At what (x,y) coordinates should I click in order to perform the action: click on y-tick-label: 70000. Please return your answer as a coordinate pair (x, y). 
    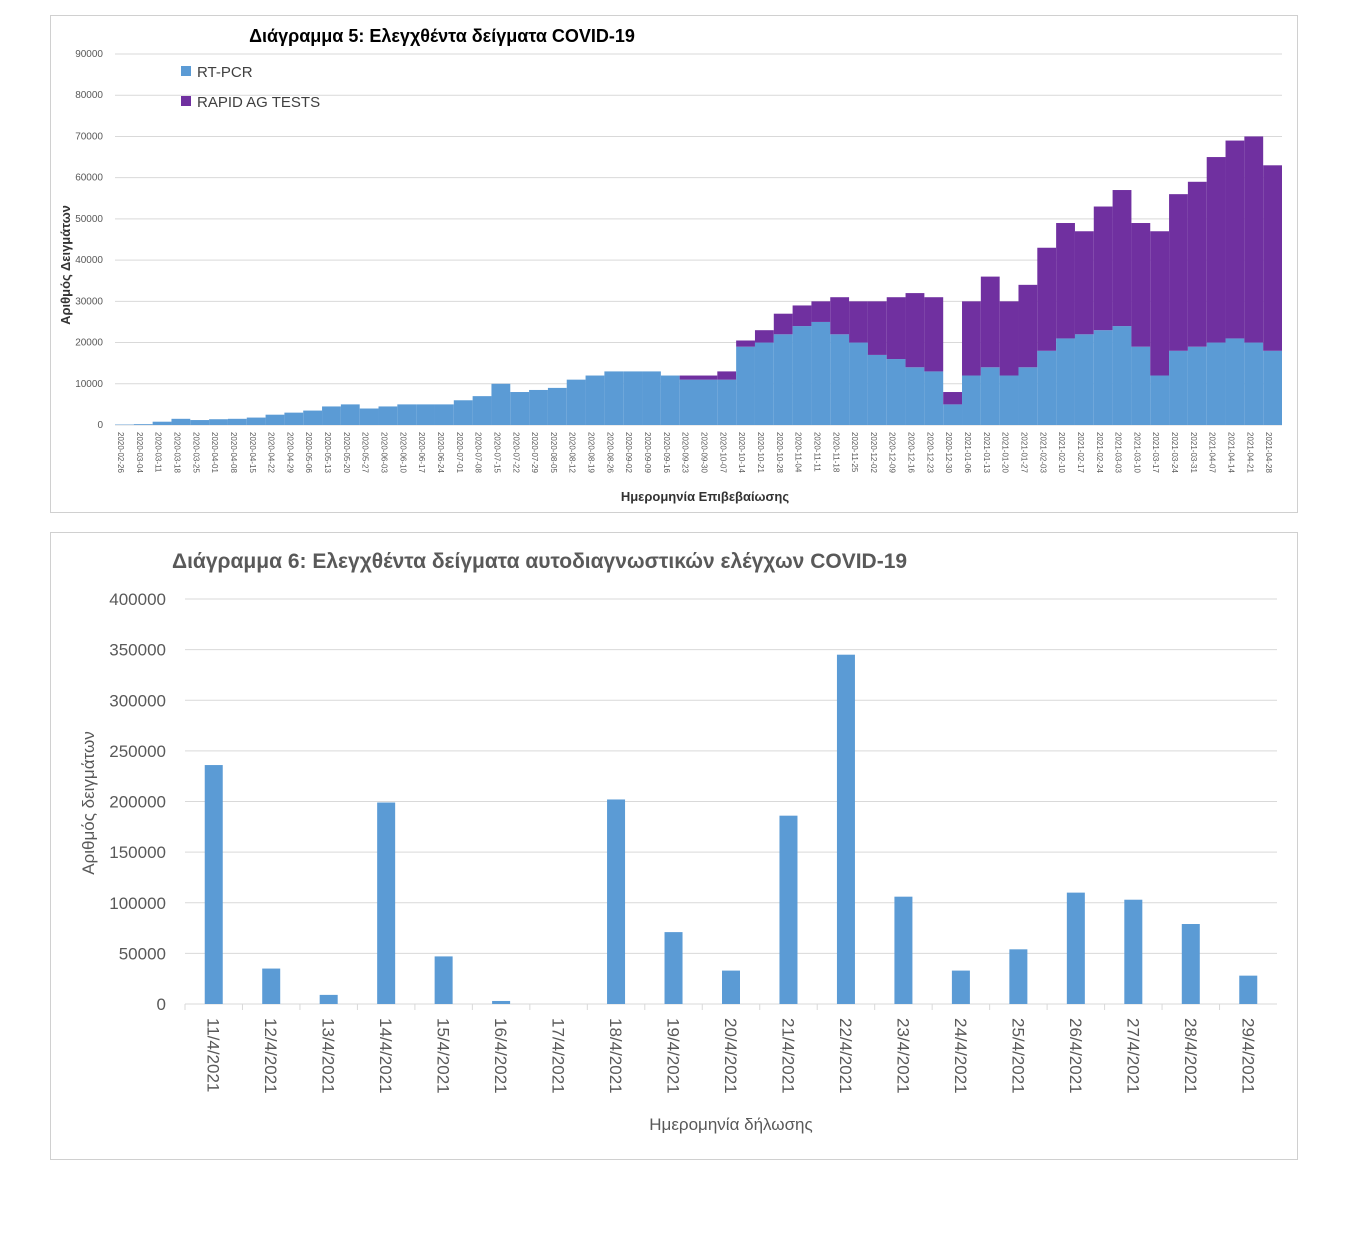
    Looking at the image, I should click on (89, 136).